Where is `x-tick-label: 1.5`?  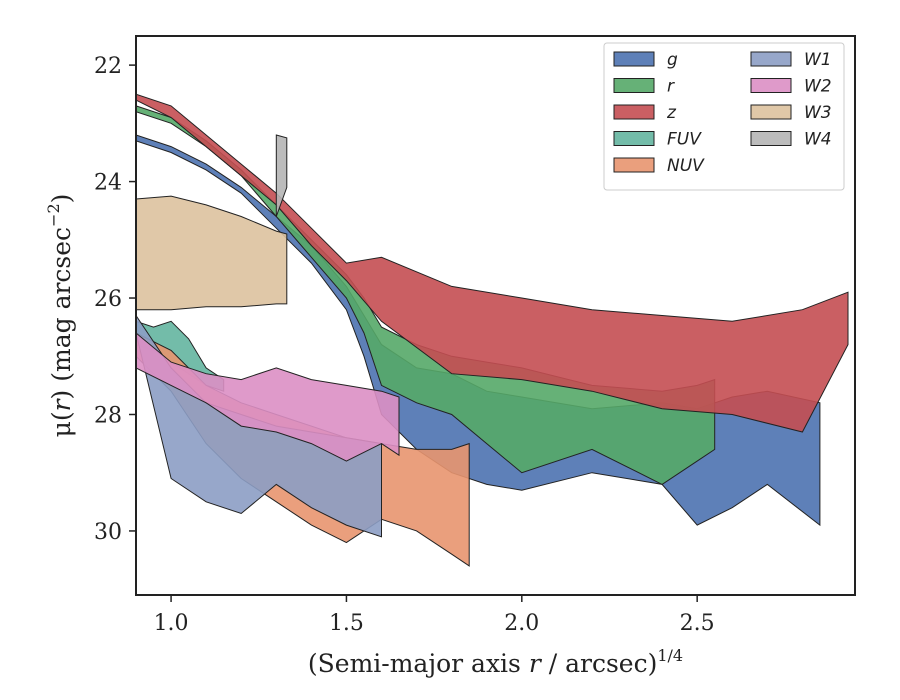 x-tick-label: 1.5 is located at coordinates (346, 623).